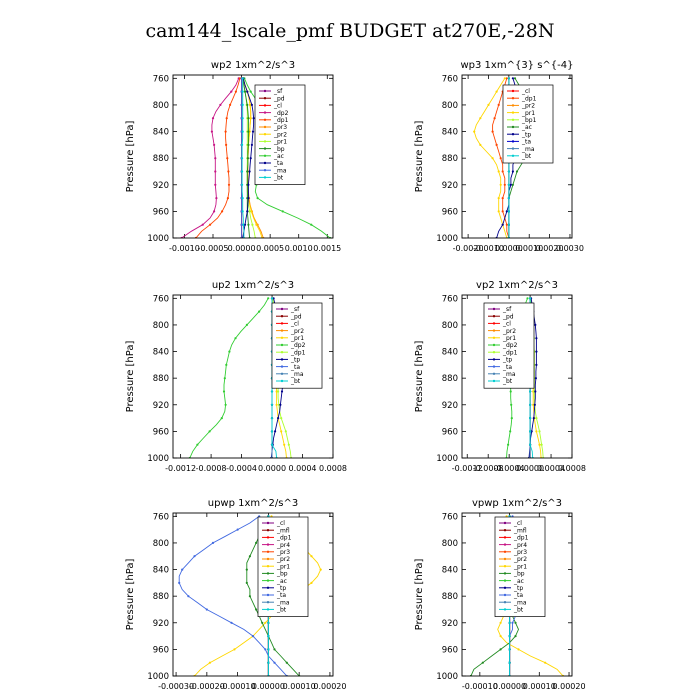 The height and width of the screenshot is (700, 700). What do you see at coordinates (299, 686) in the screenshot?
I see `x-tick-label: 0.00010` at bounding box center [299, 686].